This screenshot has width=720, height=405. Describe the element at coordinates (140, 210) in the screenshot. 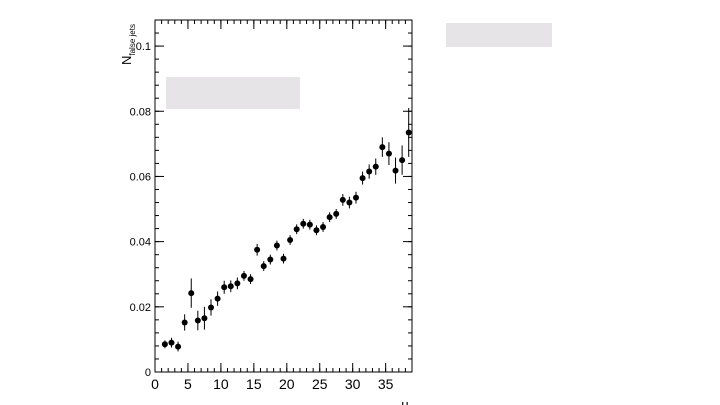

I see `y-tick-labels: 0 0.02 0.04 0.06 0.08 0.1` at that location.